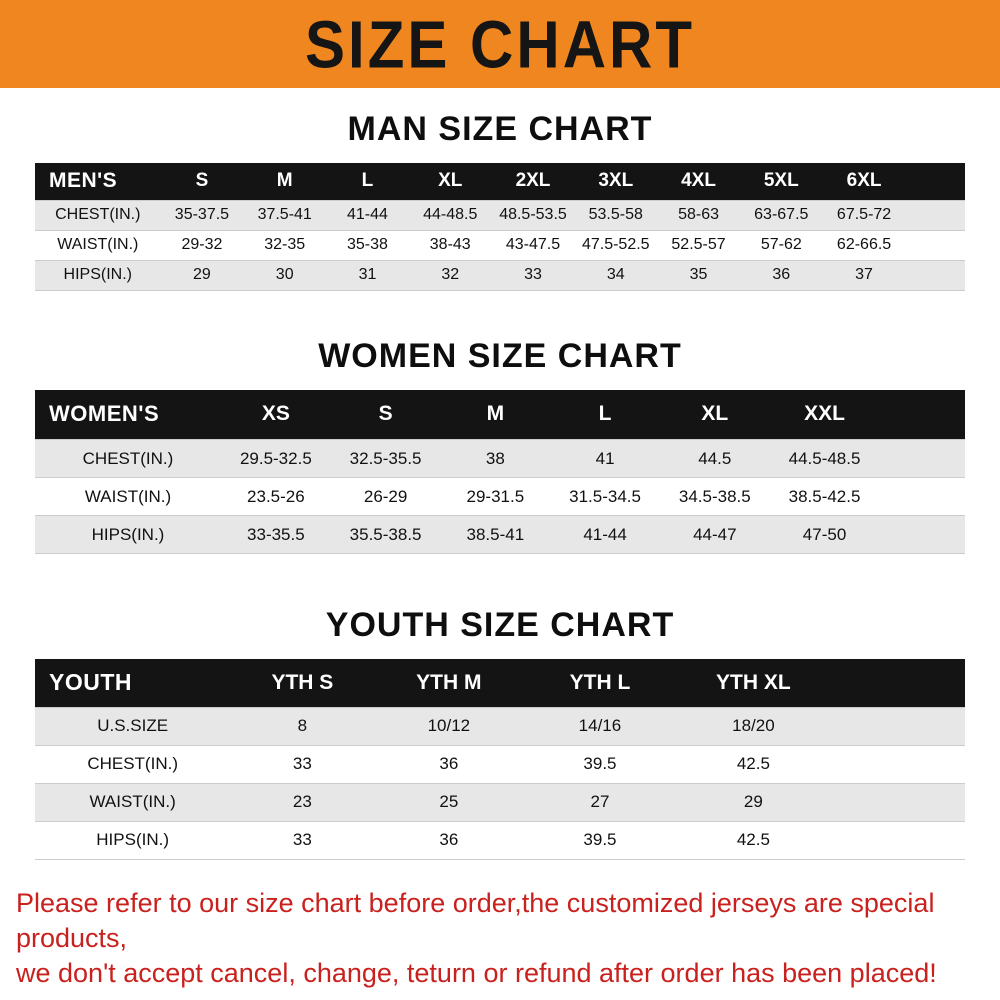 This screenshot has height=1000, width=1000. What do you see at coordinates (600, 683) in the screenshot?
I see `size-header-cell: YTH L` at bounding box center [600, 683].